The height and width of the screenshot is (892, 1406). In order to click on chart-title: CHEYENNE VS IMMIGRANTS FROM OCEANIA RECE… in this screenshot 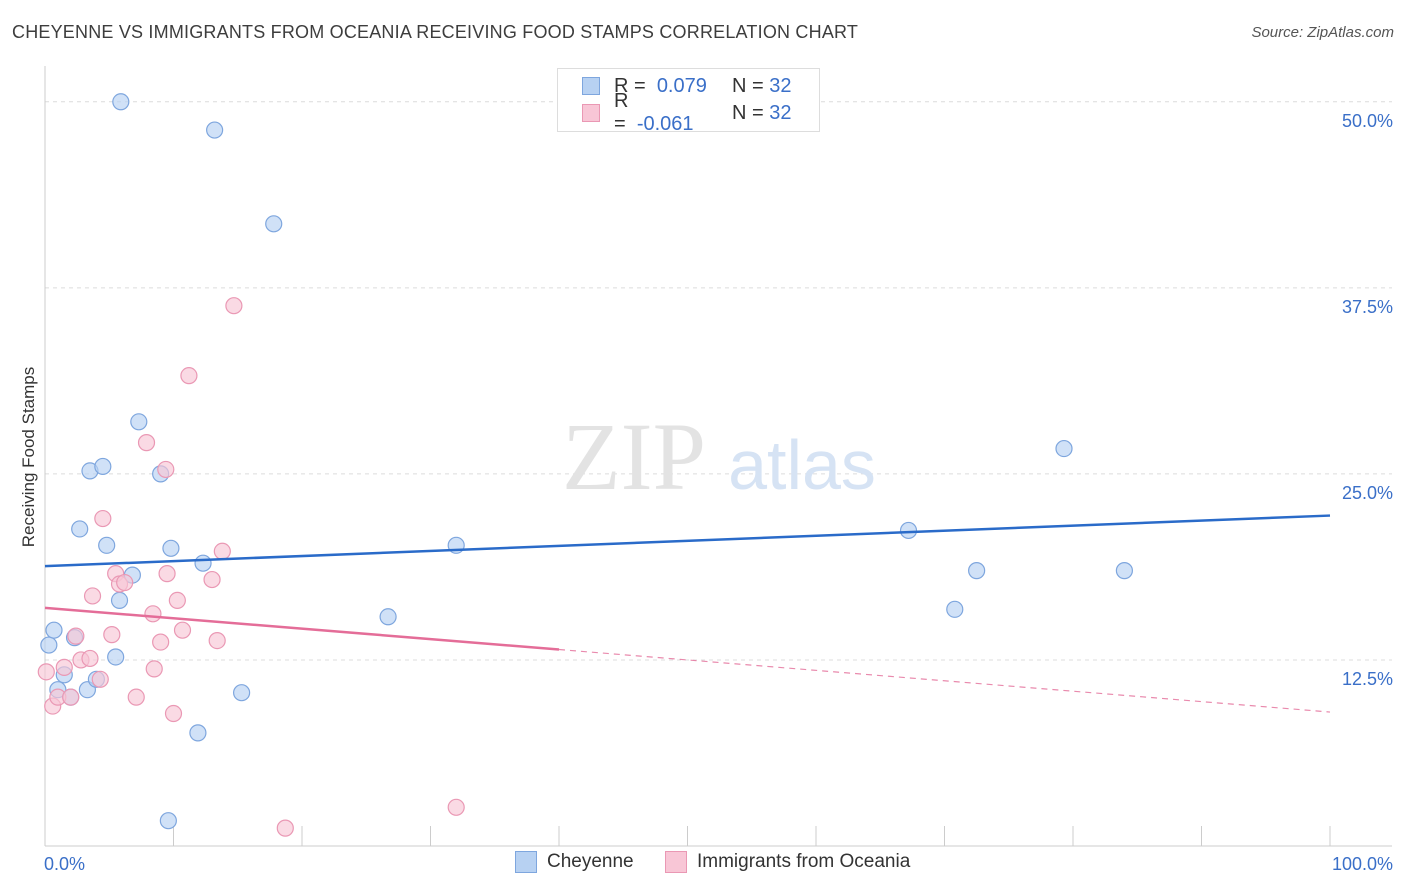, I will do `click(435, 32)`.